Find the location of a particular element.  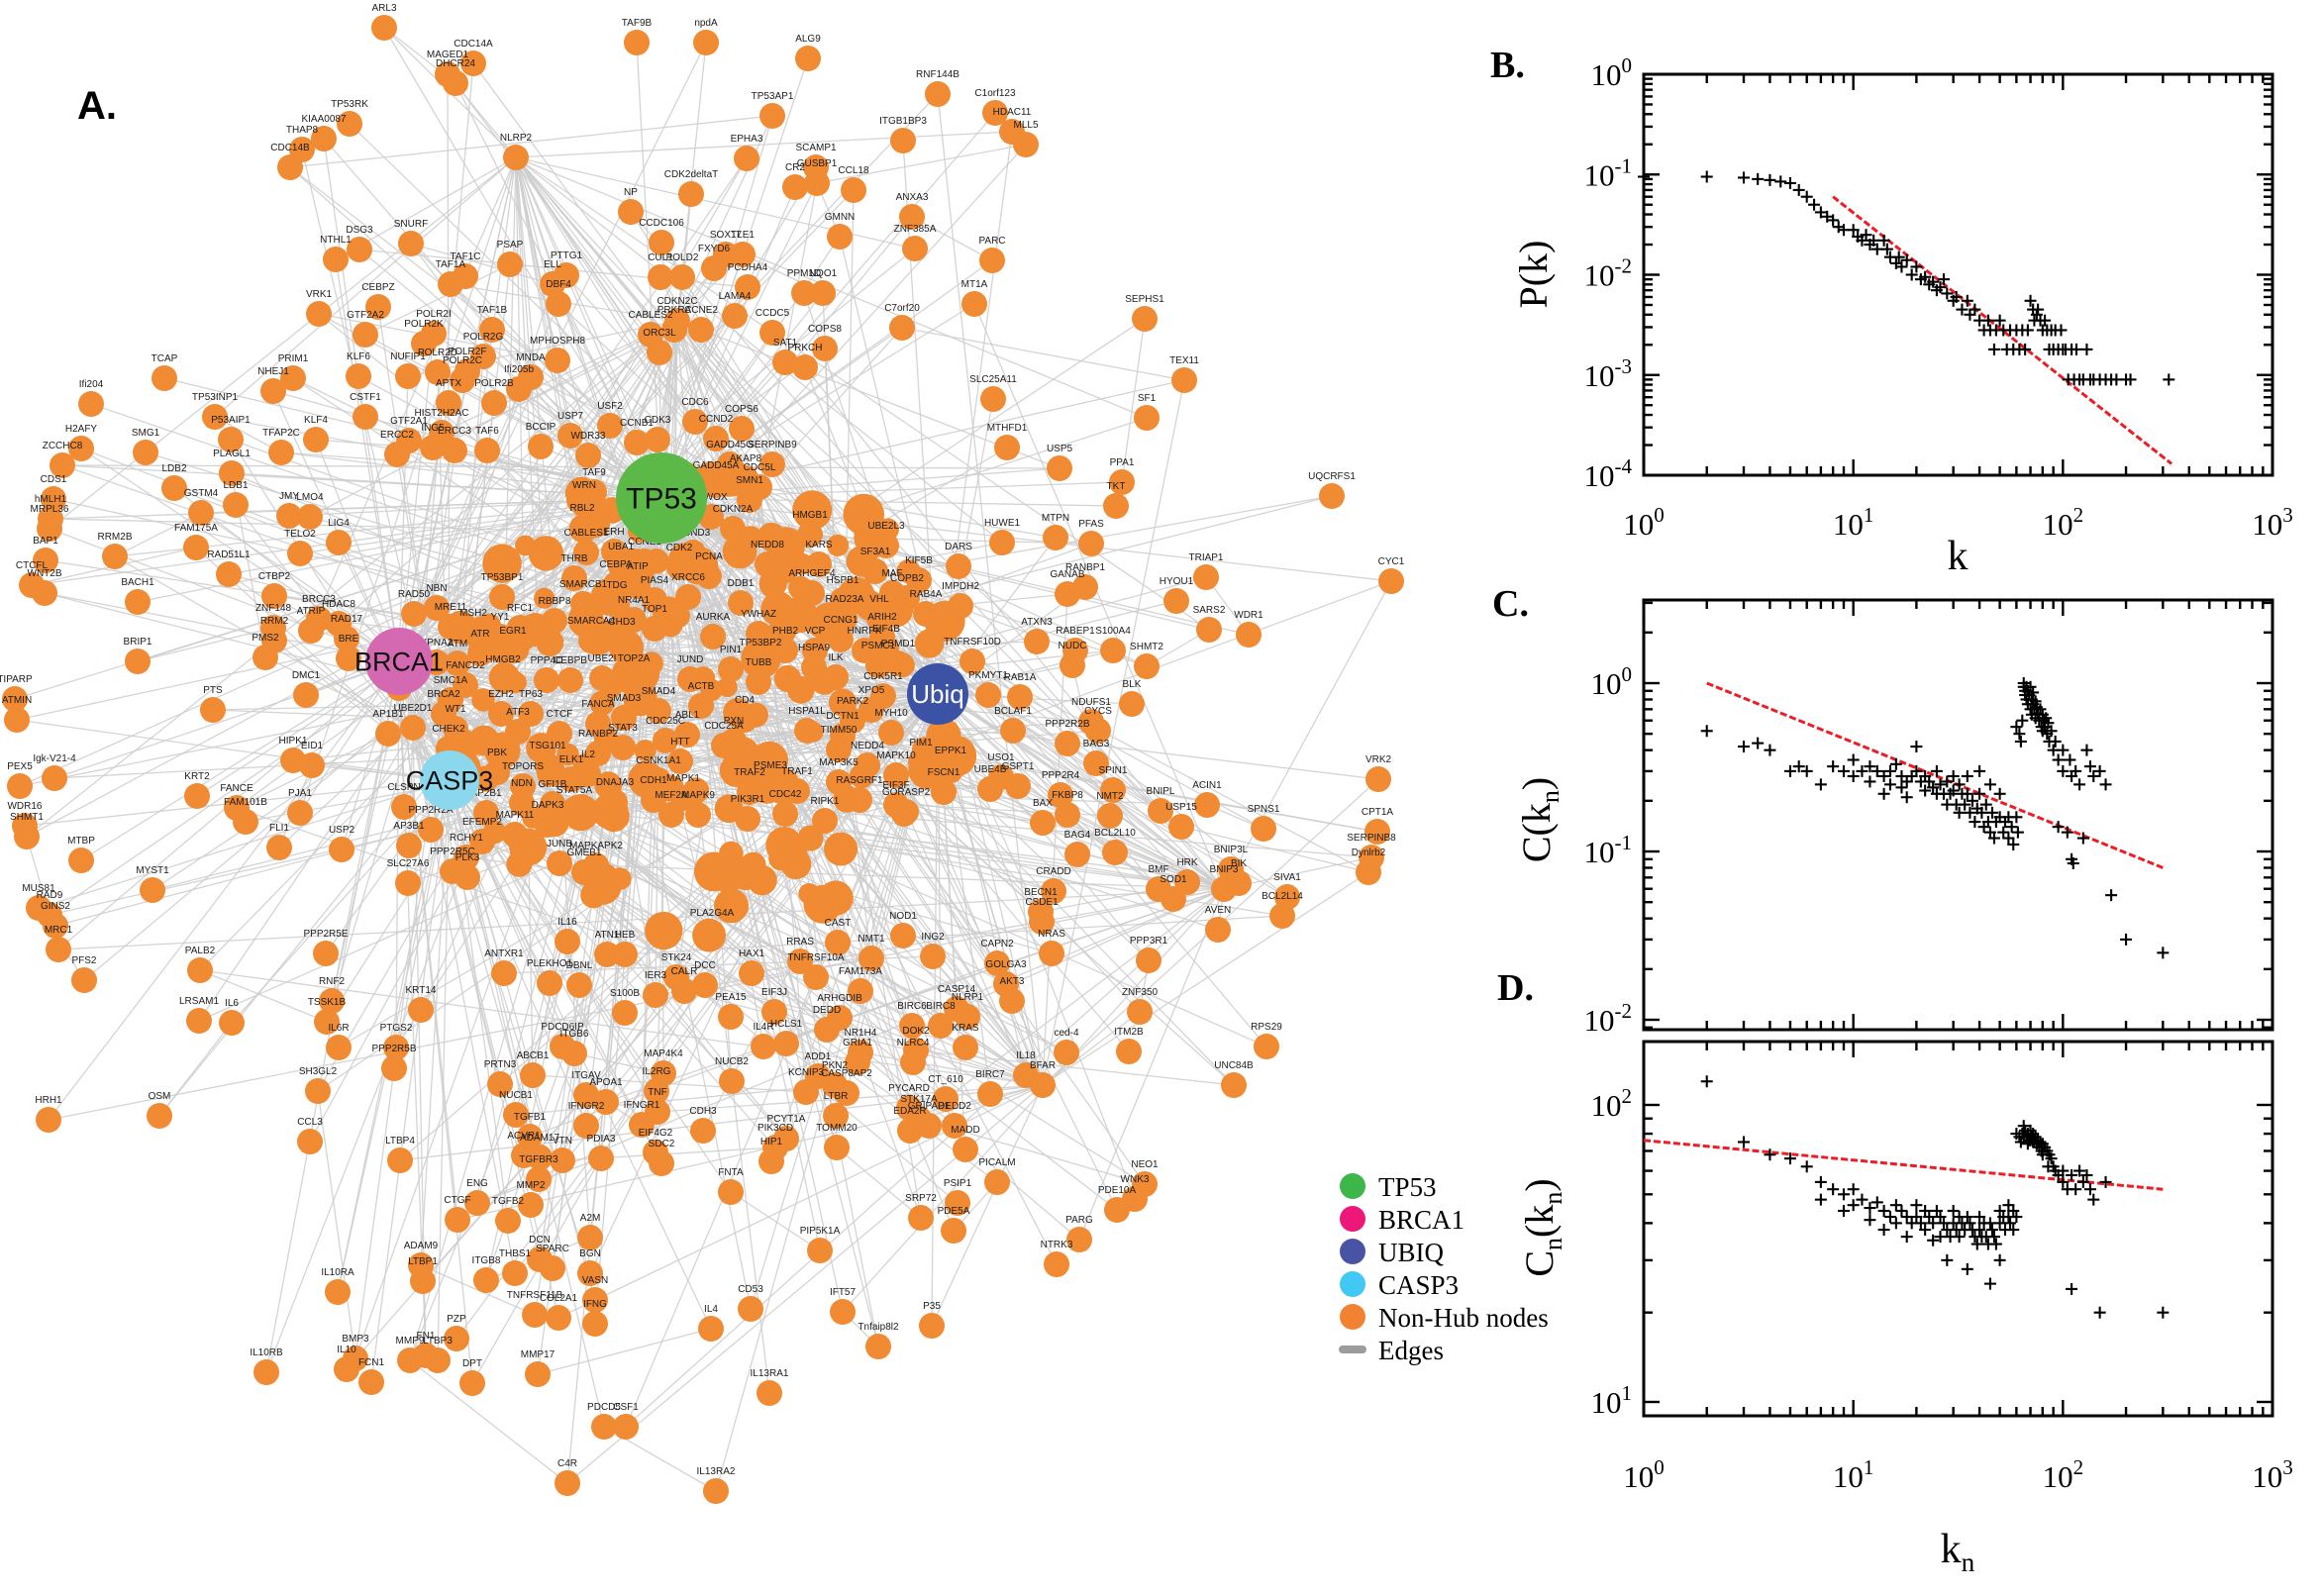

network-node-label: LTBP1 is located at coordinates (423, 1261).